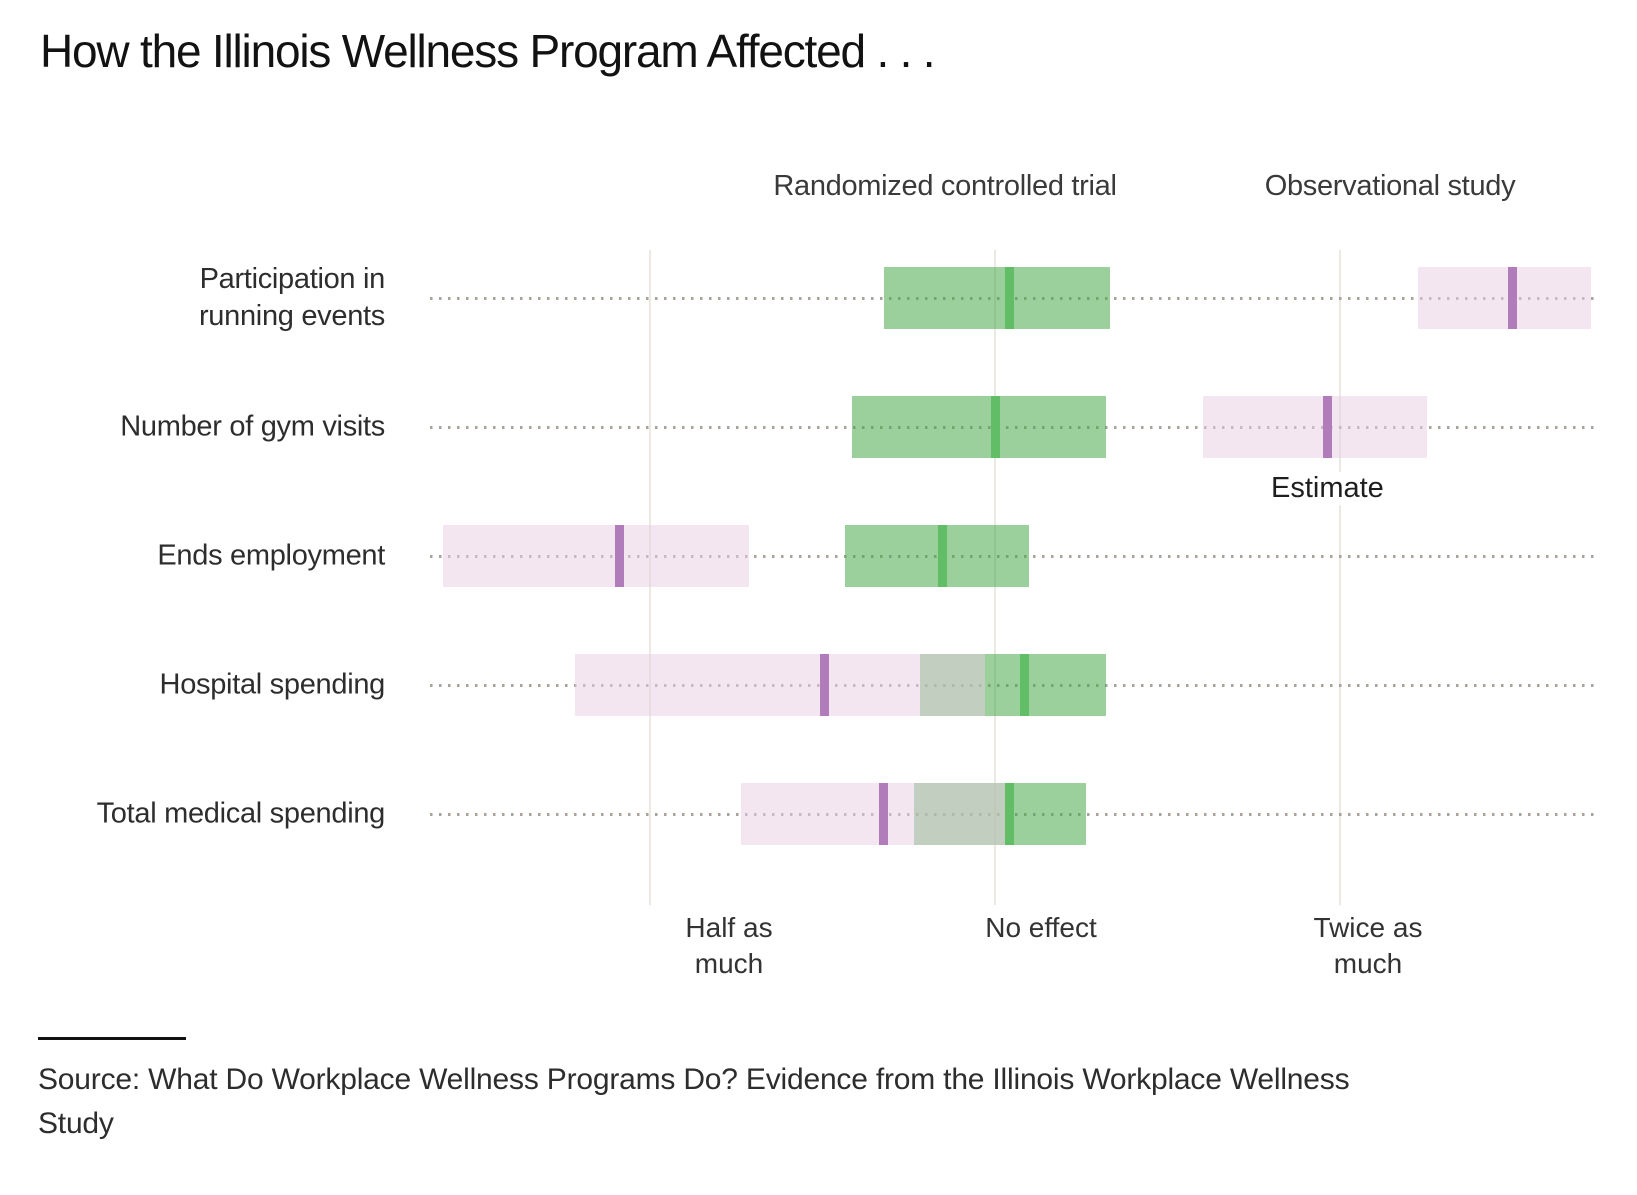 Image resolution: width=1637 pixels, height=1195 pixels. Describe the element at coordinates (272, 684) in the screenshot. I see `row-label: Hospital spending` at that location.